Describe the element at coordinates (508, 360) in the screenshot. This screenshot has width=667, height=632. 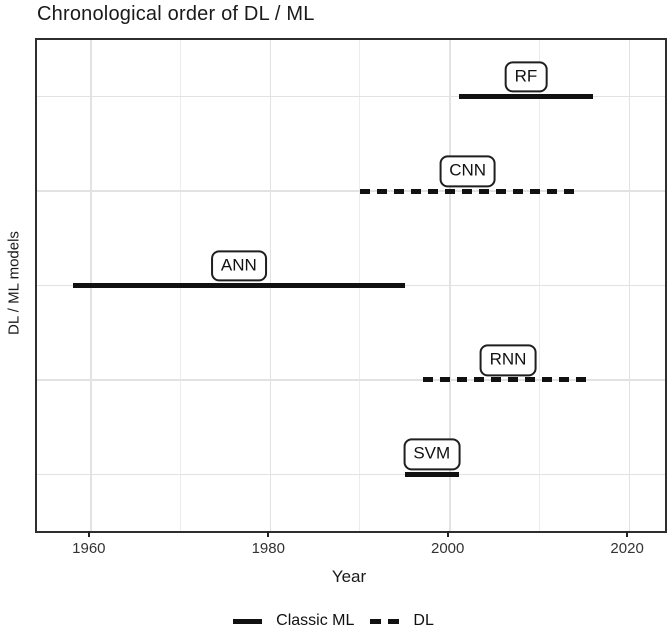
I see `series-label-rnn: RNN` at that location.